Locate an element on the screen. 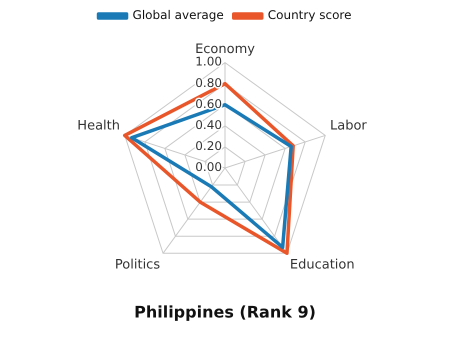 The image size is (450, 337). y-tick-label: 0.40 is located at coordinates (208, 125).